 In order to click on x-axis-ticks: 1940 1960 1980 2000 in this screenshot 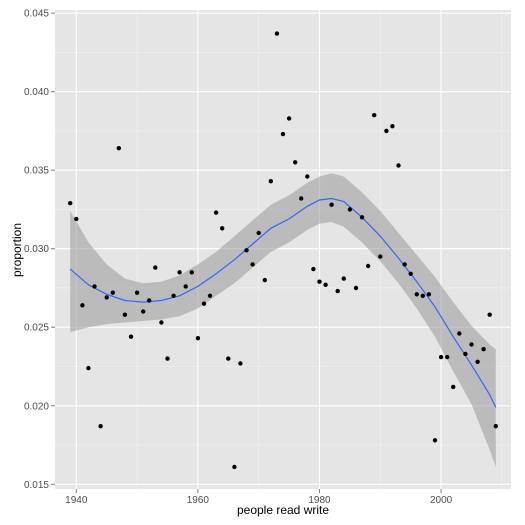, I will do `click(259, 497)`.